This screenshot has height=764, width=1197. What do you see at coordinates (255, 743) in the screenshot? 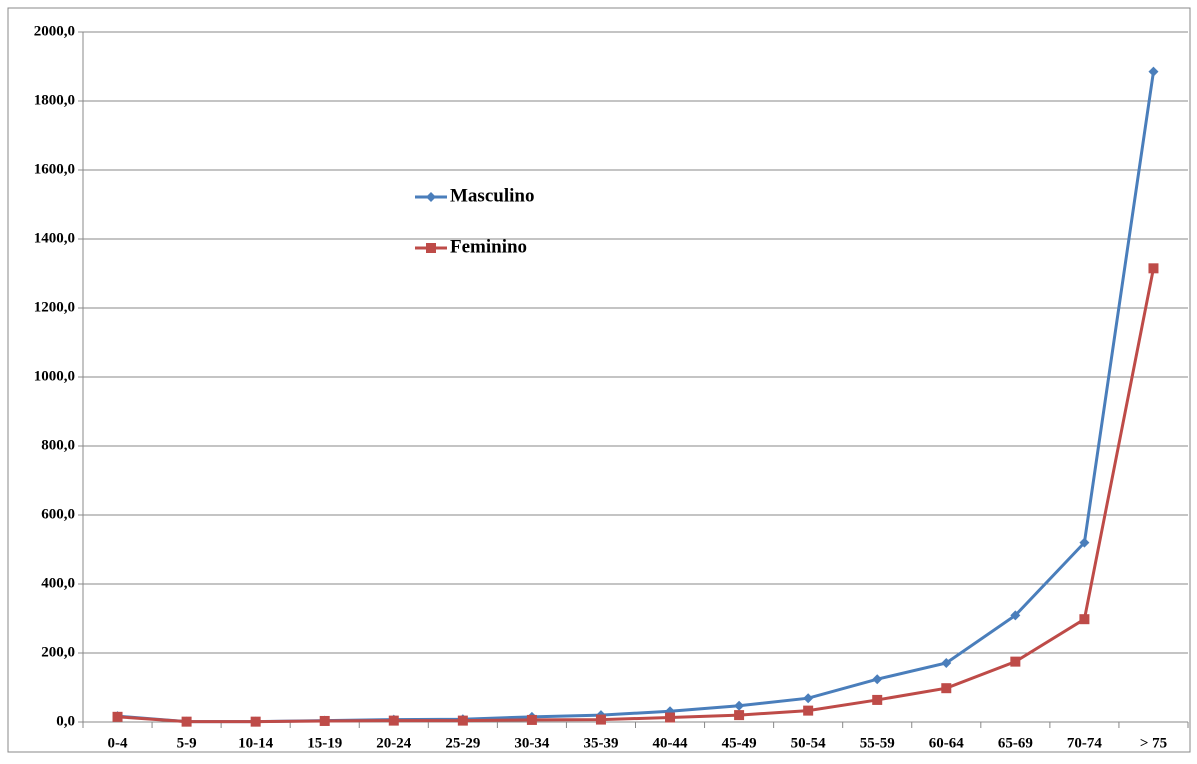
I see `x-tick-label: 10-14` at bounding box center [255, 743].